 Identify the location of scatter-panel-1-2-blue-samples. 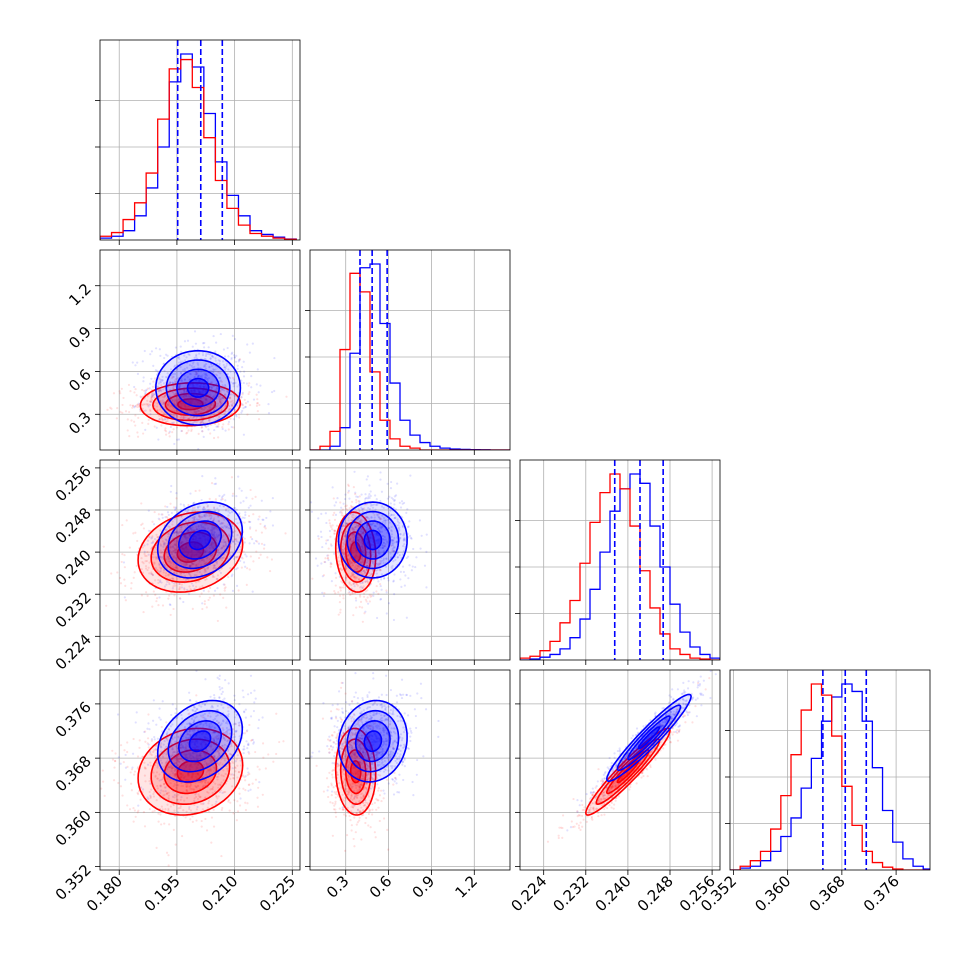
(369, 546).